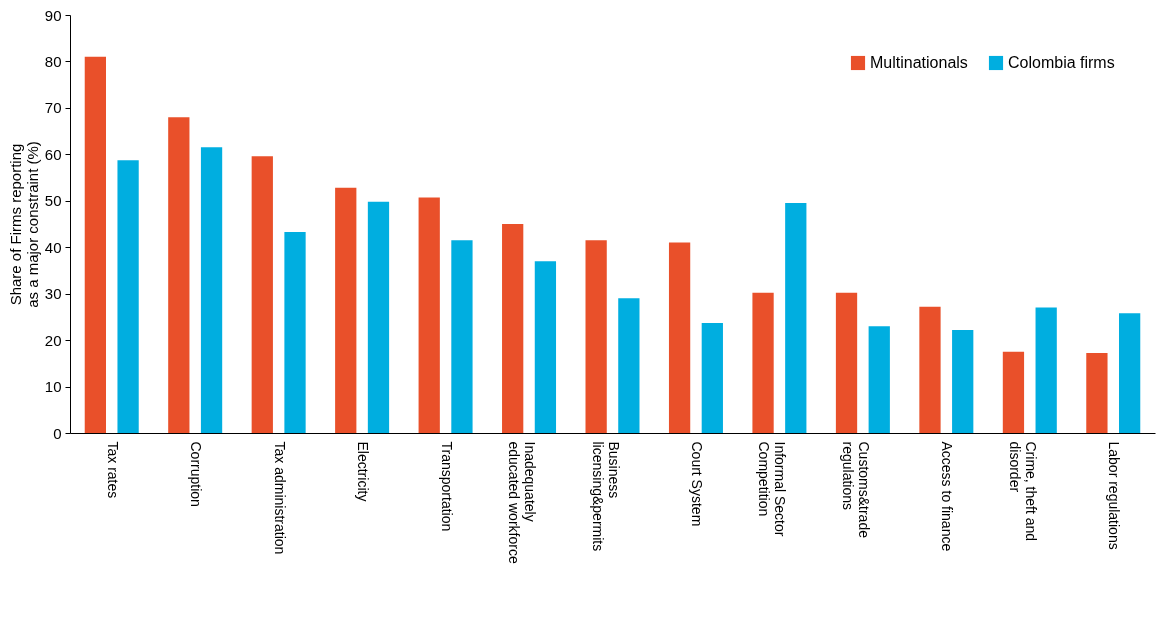  Describe the element at coordinates (522, 502) in the screenshot. I see `x-tick-label: Inadequately educated workforce` at that location.